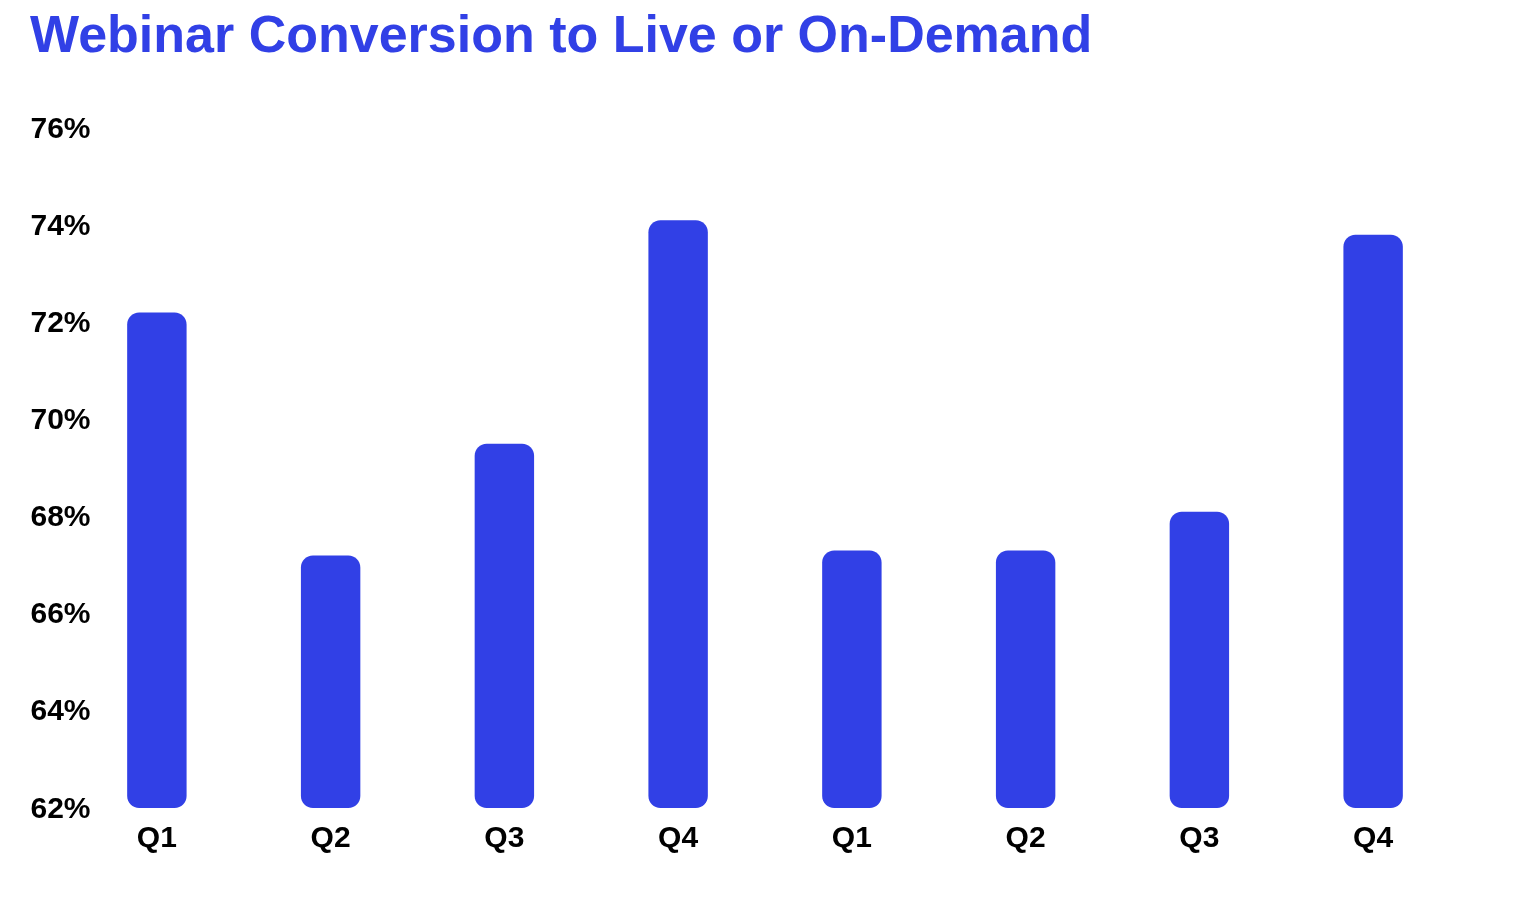  What do you see at coordinates (60, 127) in the screenshot?
I see `y-tick-label: 76%` at bounding box center [60, 127].